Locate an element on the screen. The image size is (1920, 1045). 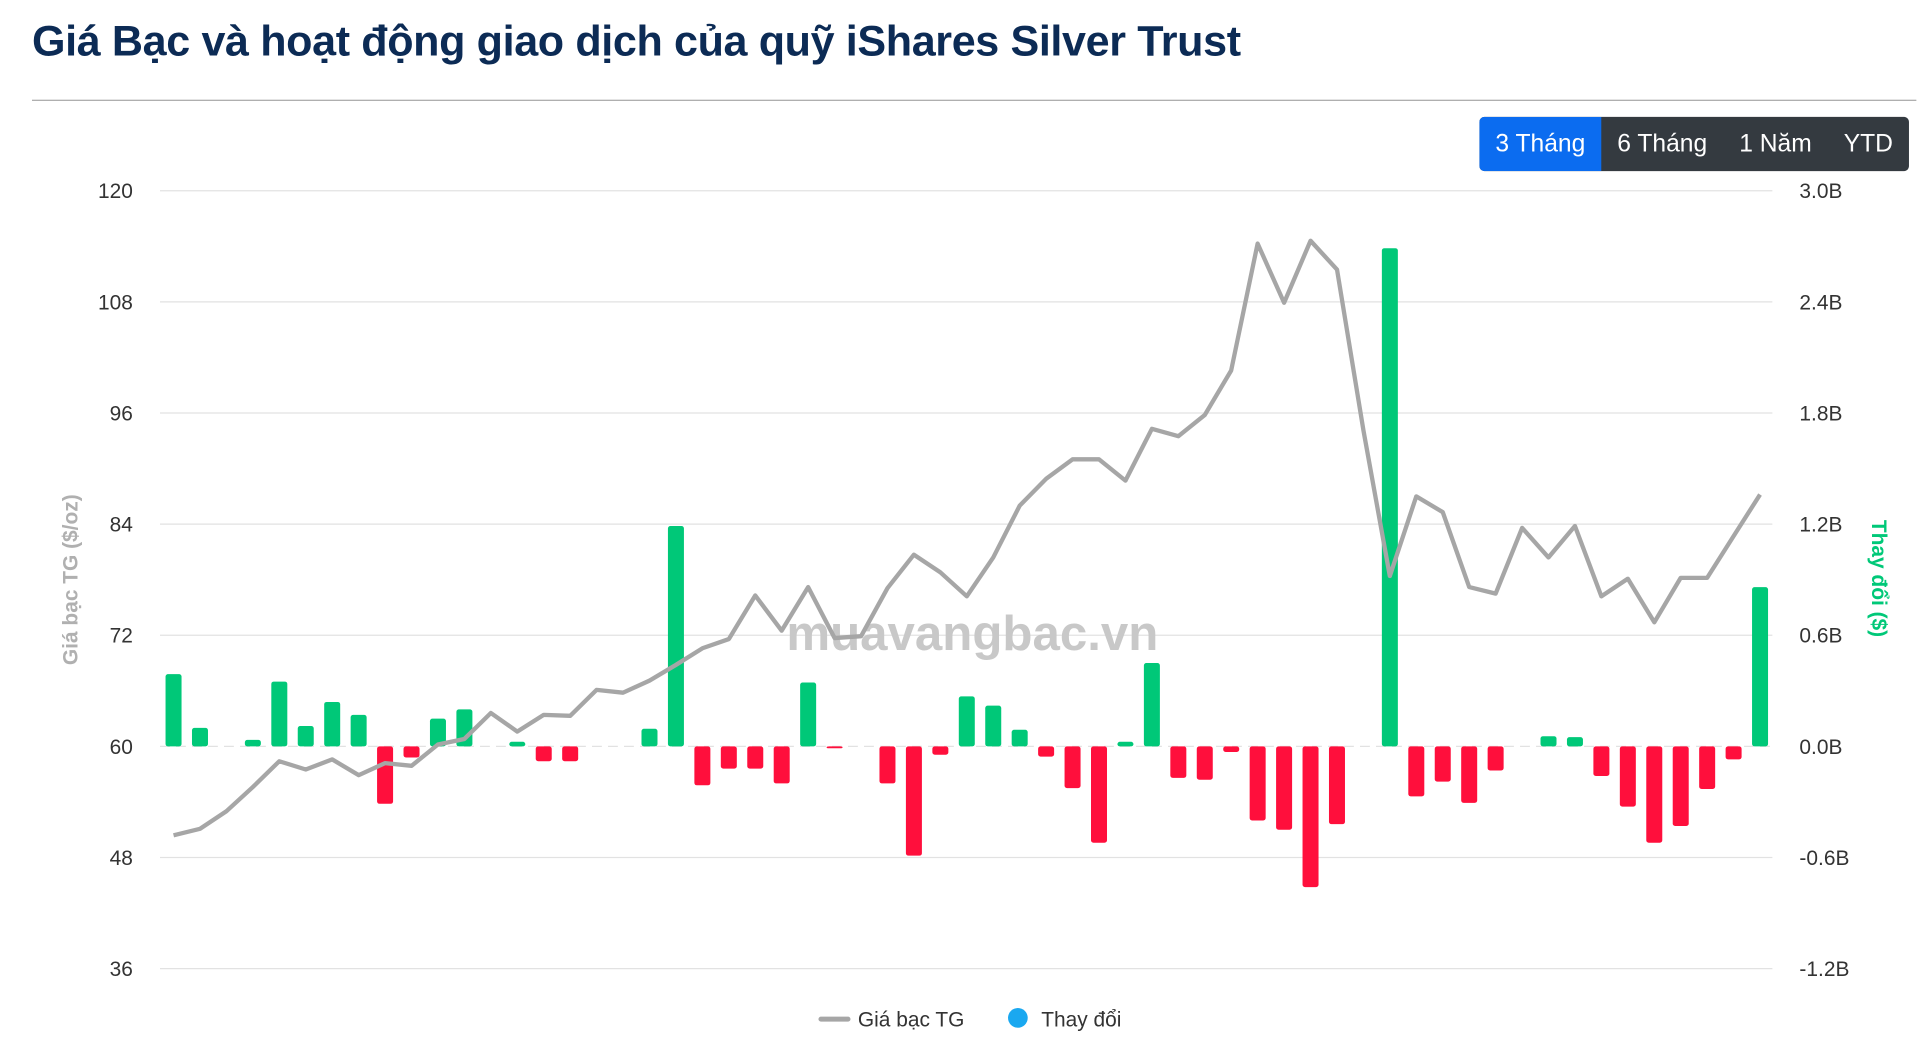
left-tick-label: 60 is located at coordinates (121, 747).